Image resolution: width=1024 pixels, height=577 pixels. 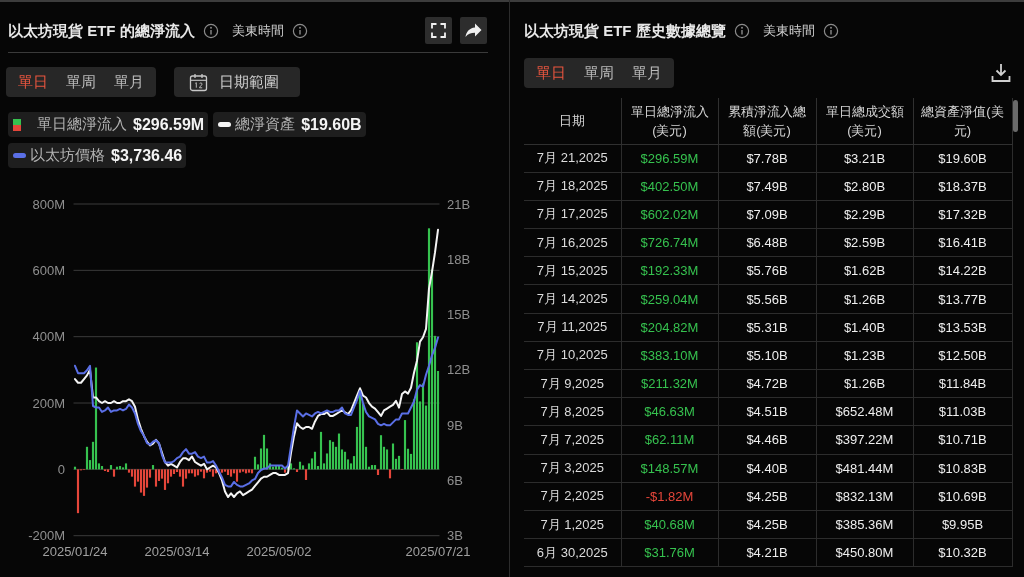 What do you see at coordinates (767, 214) in the screenshot?
I see `text: $7.09B` at bounding box center [767, 214].